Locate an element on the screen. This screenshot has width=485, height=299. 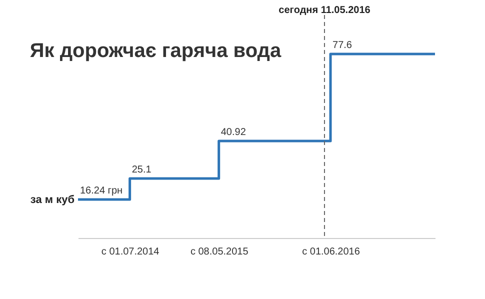
y-axis-title: за м куб is located at coordinates (52, 200).